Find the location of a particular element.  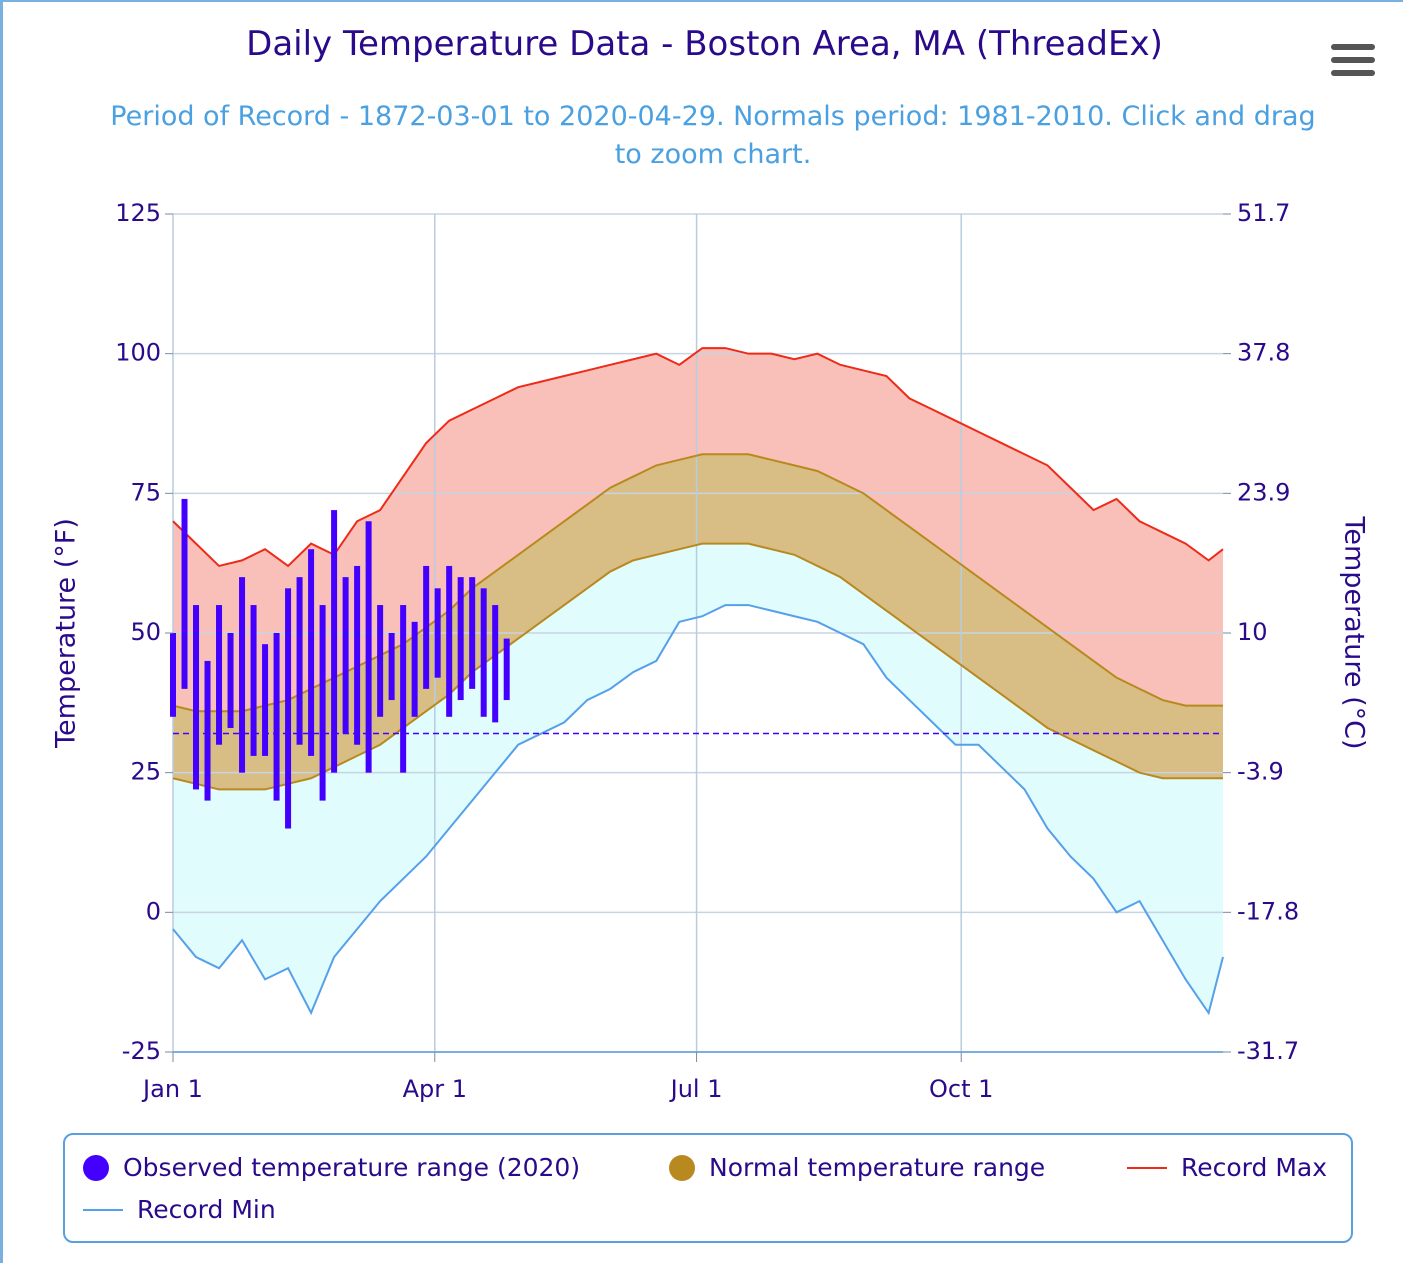

legend-label: Record Max is located at coordinates (1254, 1167).